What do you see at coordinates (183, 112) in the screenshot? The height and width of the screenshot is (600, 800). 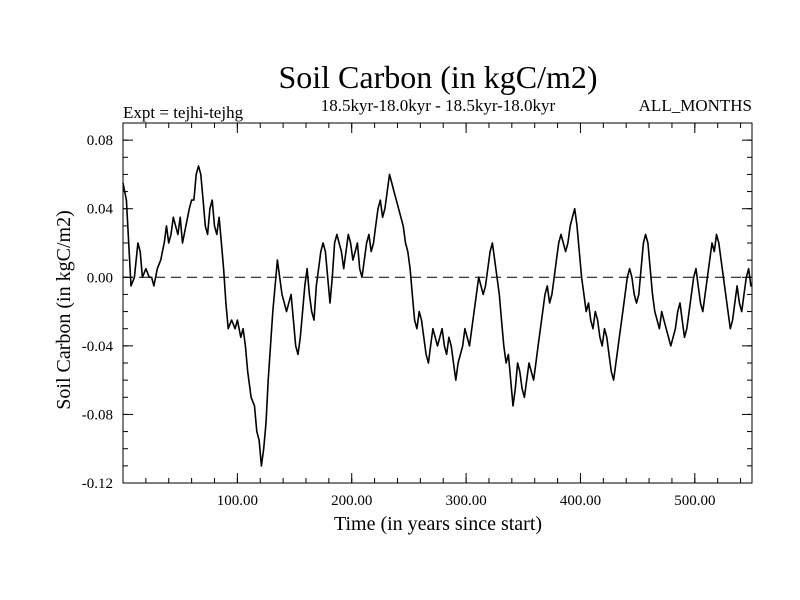 I see `experiment-label: Expt = tejhi-tejhg` at bounding box center [183, 112].